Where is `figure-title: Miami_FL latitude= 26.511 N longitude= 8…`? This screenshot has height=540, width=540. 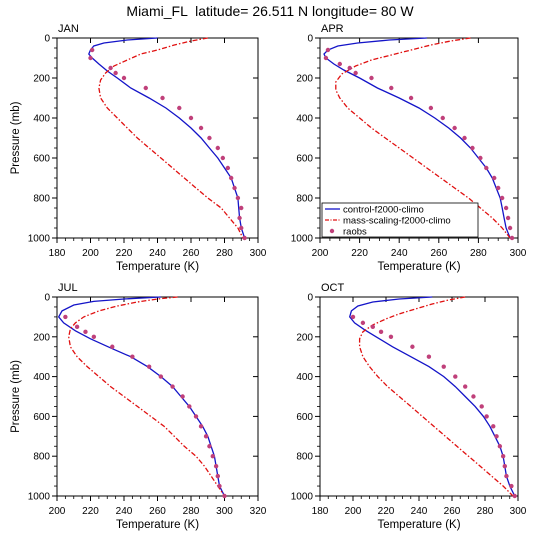 figure-title: Miami_FL latitude= 26.511 N longitude= 8… is located at coordinates (270, 11).